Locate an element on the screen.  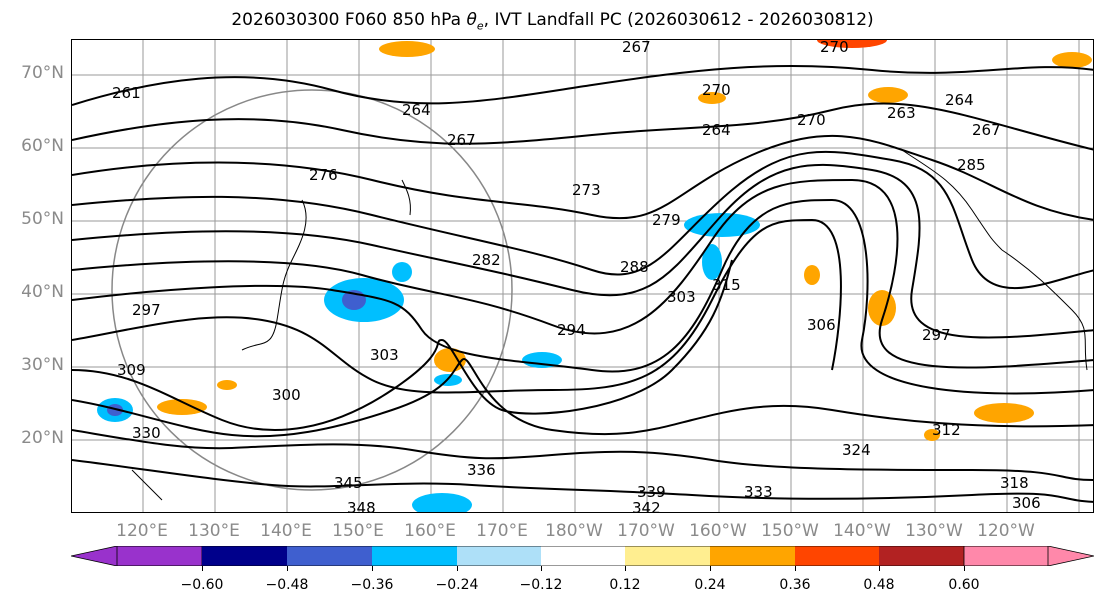
lon-label-160e: 160°E is located at coordinates (430, 531).